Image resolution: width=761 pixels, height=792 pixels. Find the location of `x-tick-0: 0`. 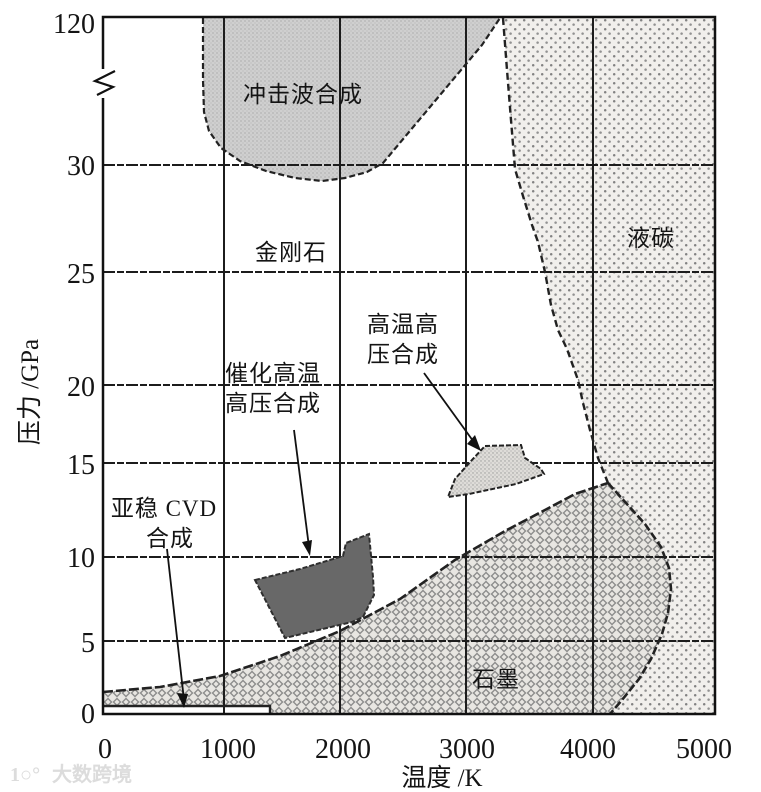

x-tick-0: 0 is located at coordinates (105, 749).